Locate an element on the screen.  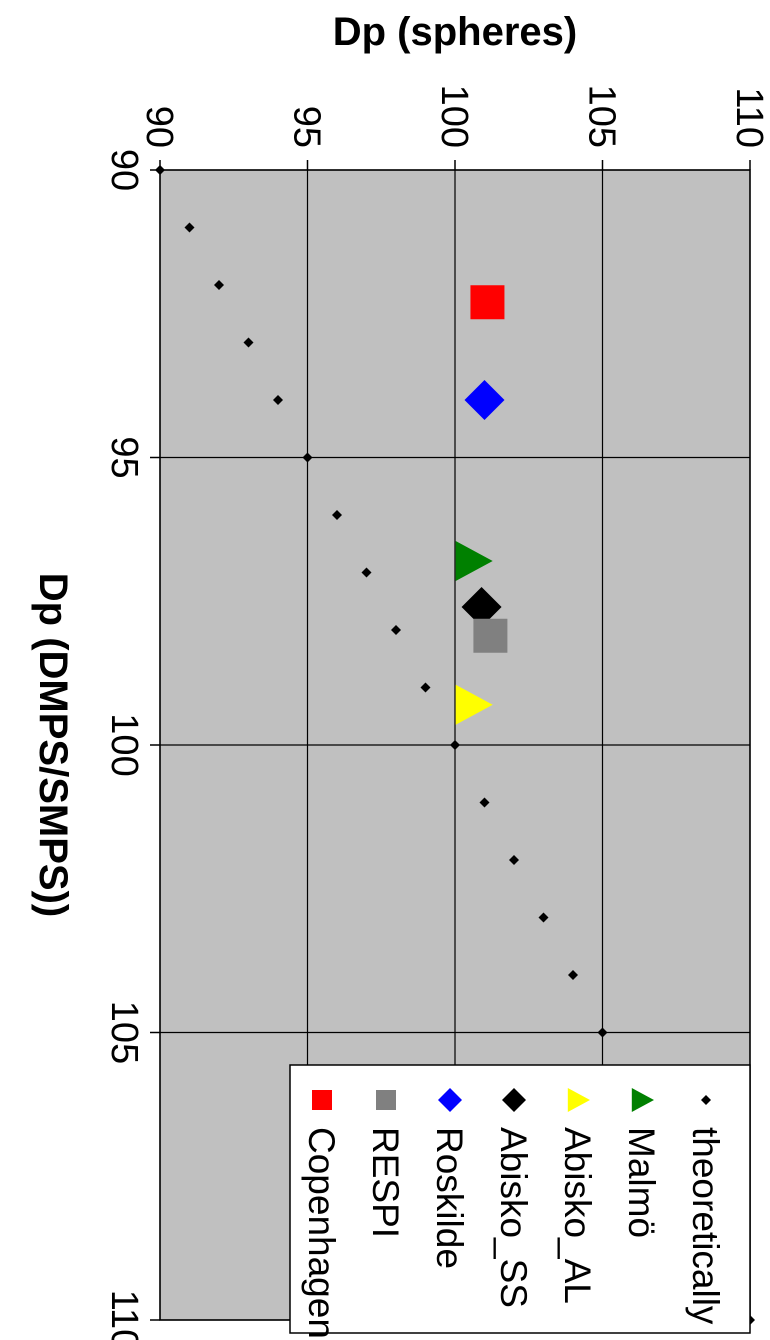
data-point-malm- is located at coordinates (474, 561).